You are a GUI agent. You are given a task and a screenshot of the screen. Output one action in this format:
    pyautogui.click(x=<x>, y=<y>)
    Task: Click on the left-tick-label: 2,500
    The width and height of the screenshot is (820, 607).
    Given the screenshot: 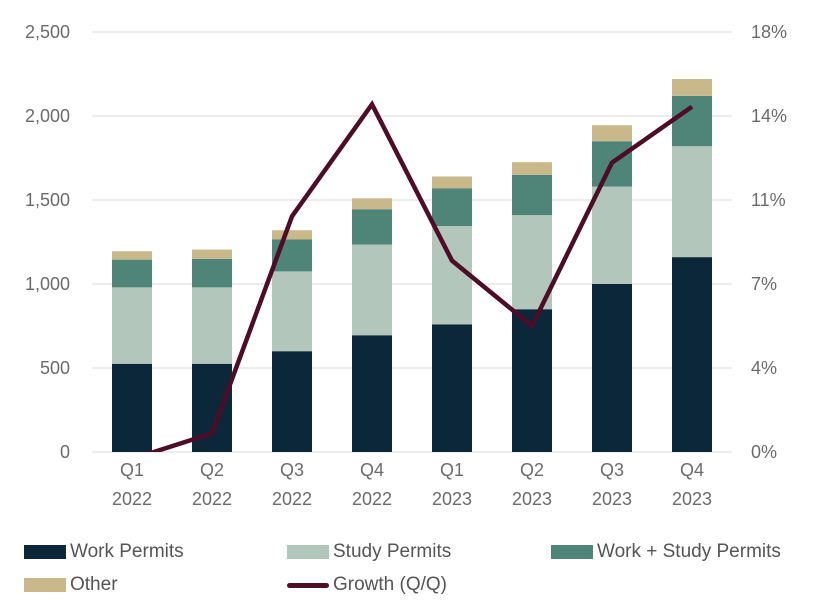 What is the action you would take?
    pyautogui.click(x=47, y=32)
    